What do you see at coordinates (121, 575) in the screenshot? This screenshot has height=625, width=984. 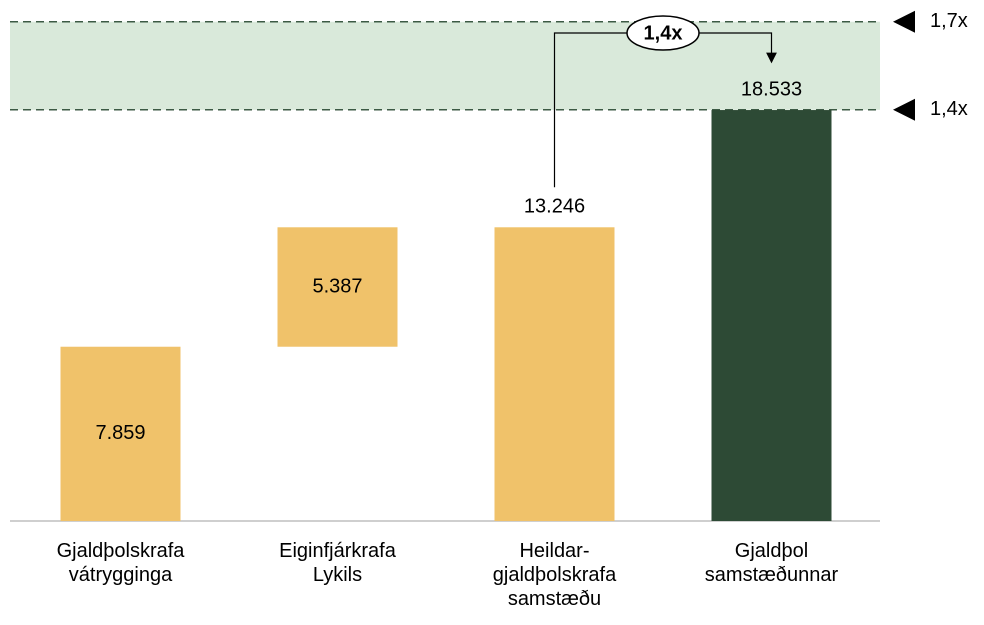 I see `x-tick-label-line: vátrygginga` at bounding box center [121, 575].